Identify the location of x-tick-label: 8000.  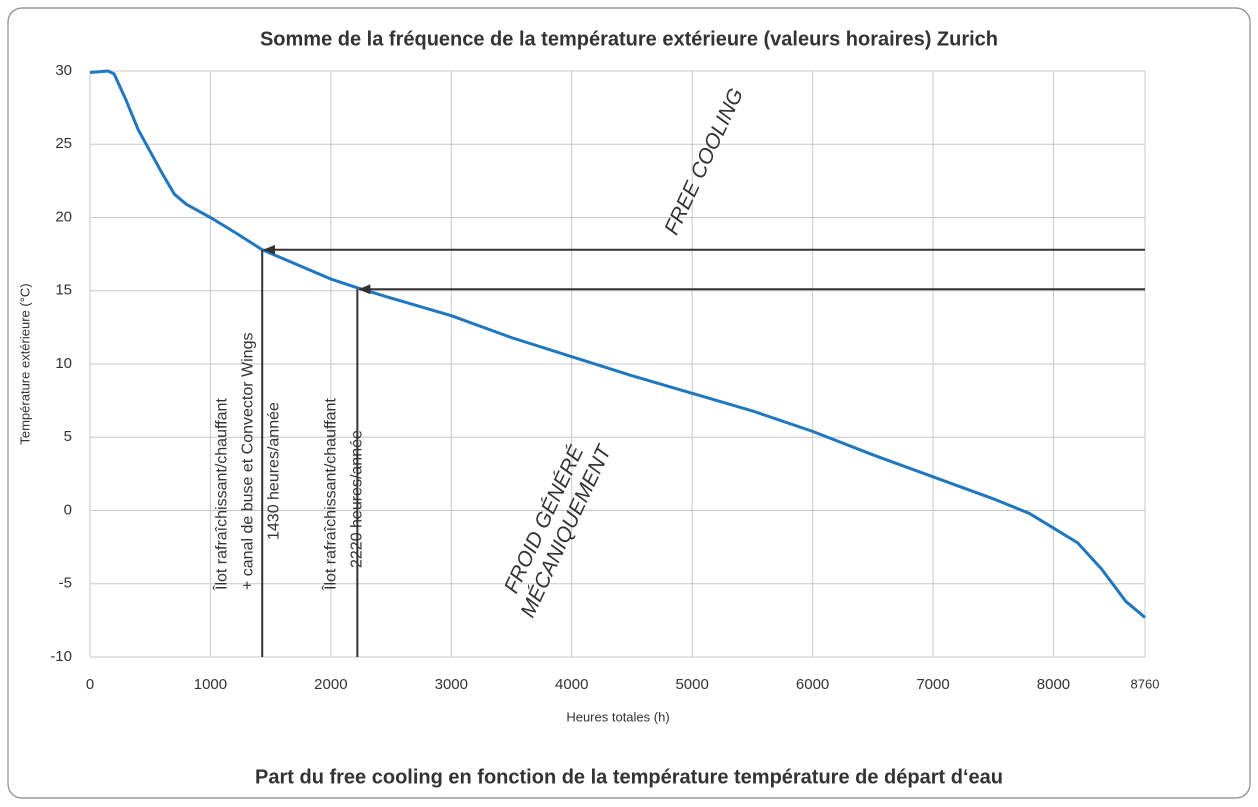
(1053, 684).